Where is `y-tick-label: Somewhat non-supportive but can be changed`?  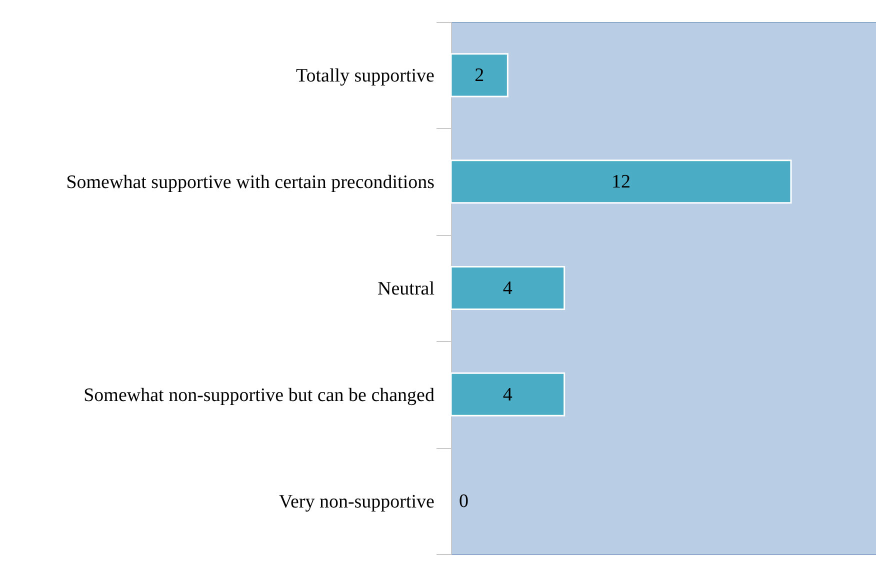
y-tick-label: Somewhat non-supportive but can be changed is located at coordinates (259, 395).